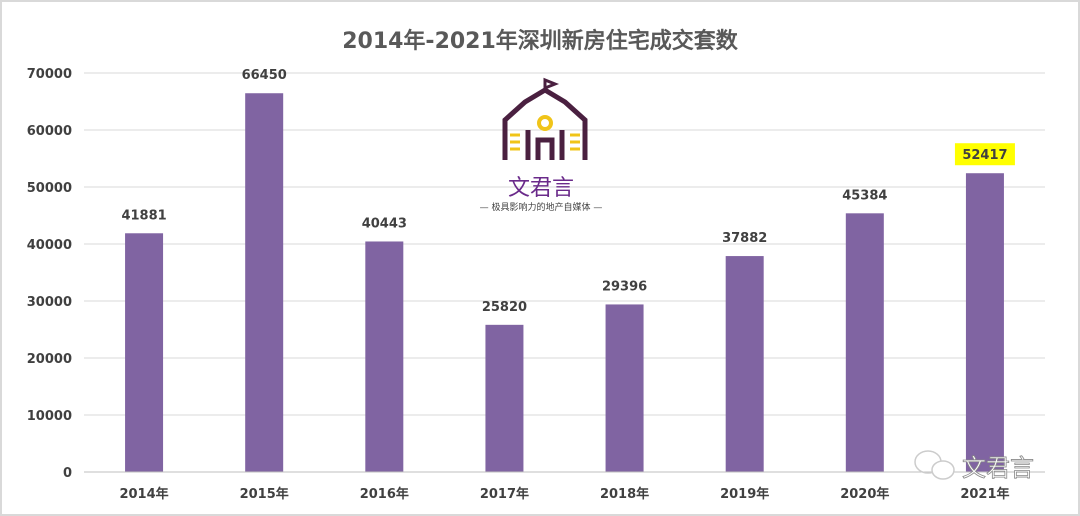 This screenshot has height=516, width=1080. What do you see at coordinates (744, 494) in the screenshot?
I see `x-tick-label: 2019年` at bounding box center [744, 494].